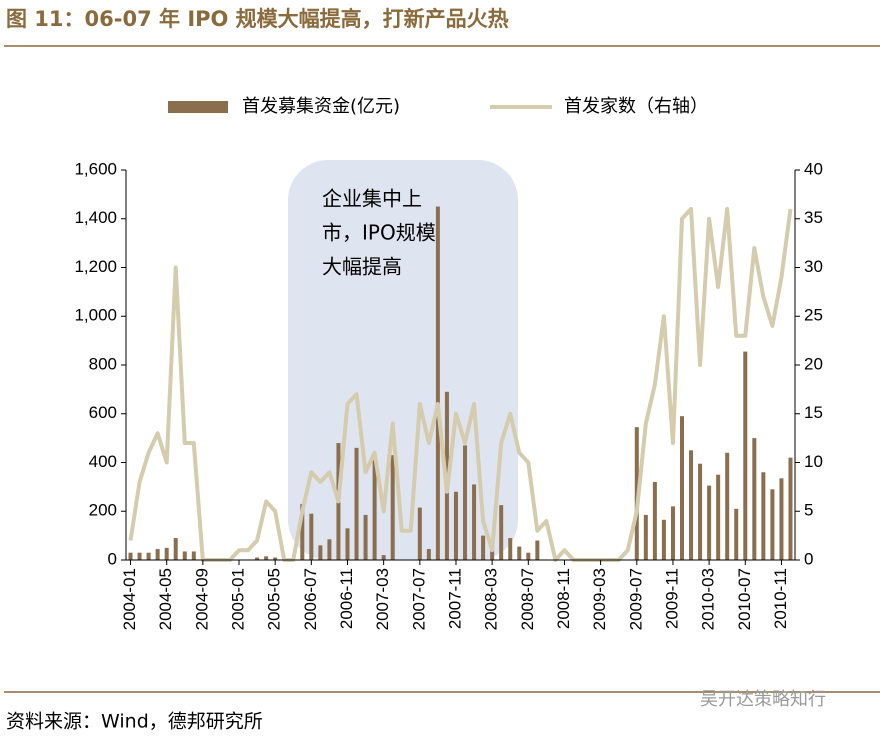 This screenshot has width=884, height=738. I want to click on y2-tick-label: 30, so click(813, 266).